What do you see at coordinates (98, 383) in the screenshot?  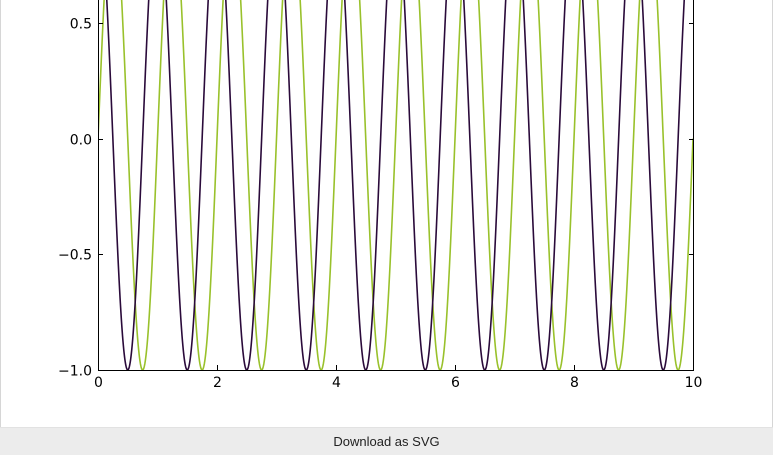 I see `x-tick-label: 0` at bounding box center [98, 383].